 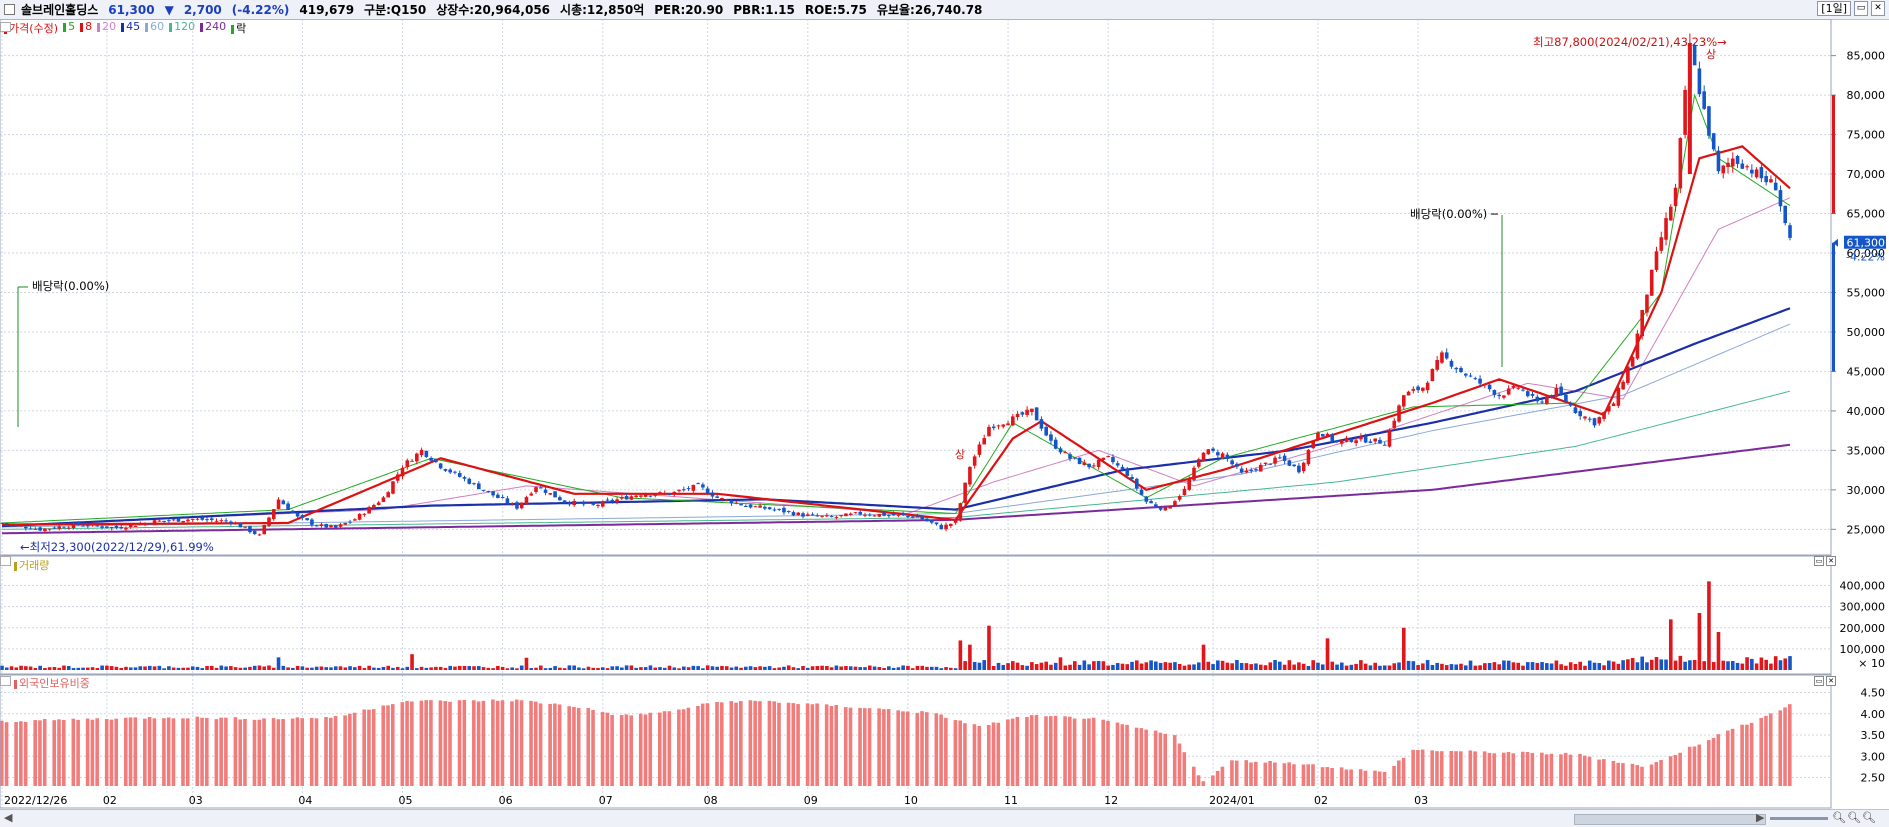 What do you see at coordinates (5, 681) in the screenshot?
I see `foreign-pane-grip` at bounding box center [5, 681].